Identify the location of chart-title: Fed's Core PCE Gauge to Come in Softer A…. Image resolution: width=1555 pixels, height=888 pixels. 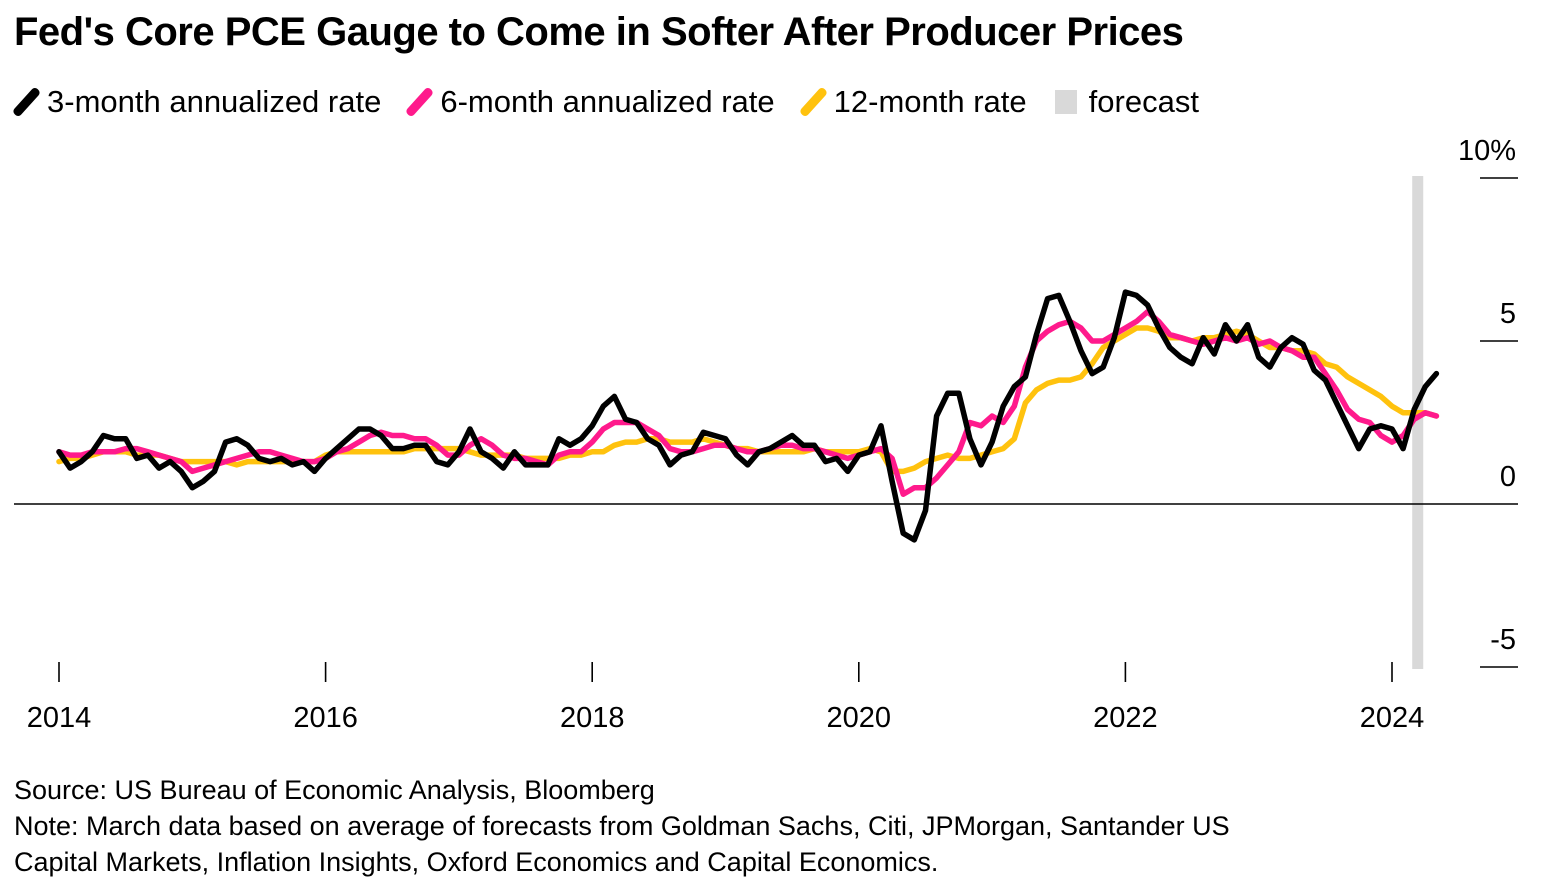
(599, 32).